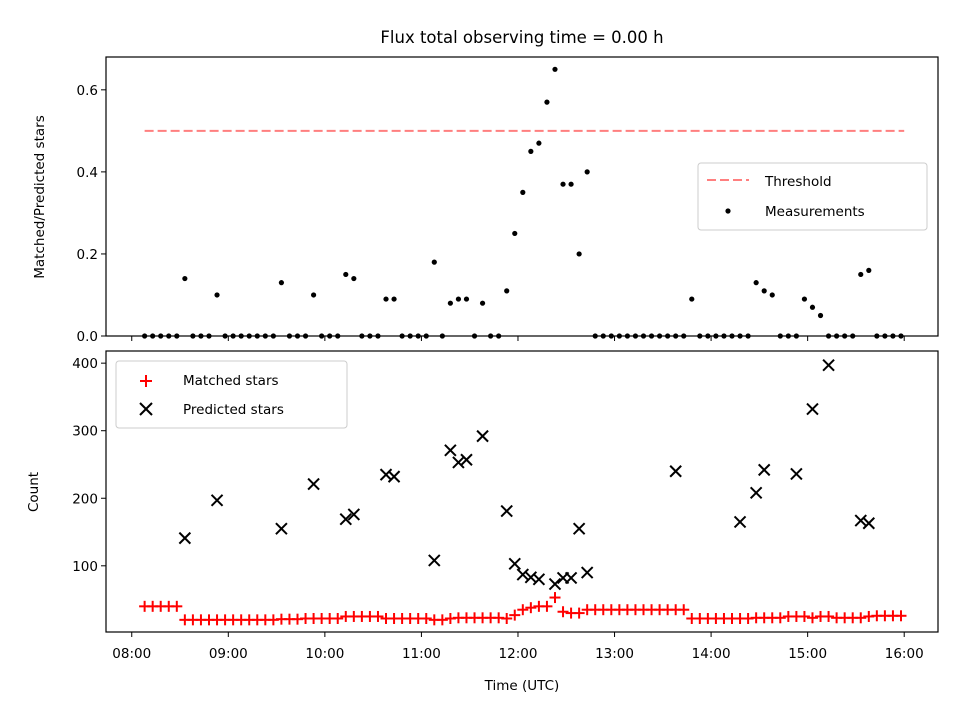  I want to click on top-title: Flux total observing time = 0.00 h, so click(521, 37).